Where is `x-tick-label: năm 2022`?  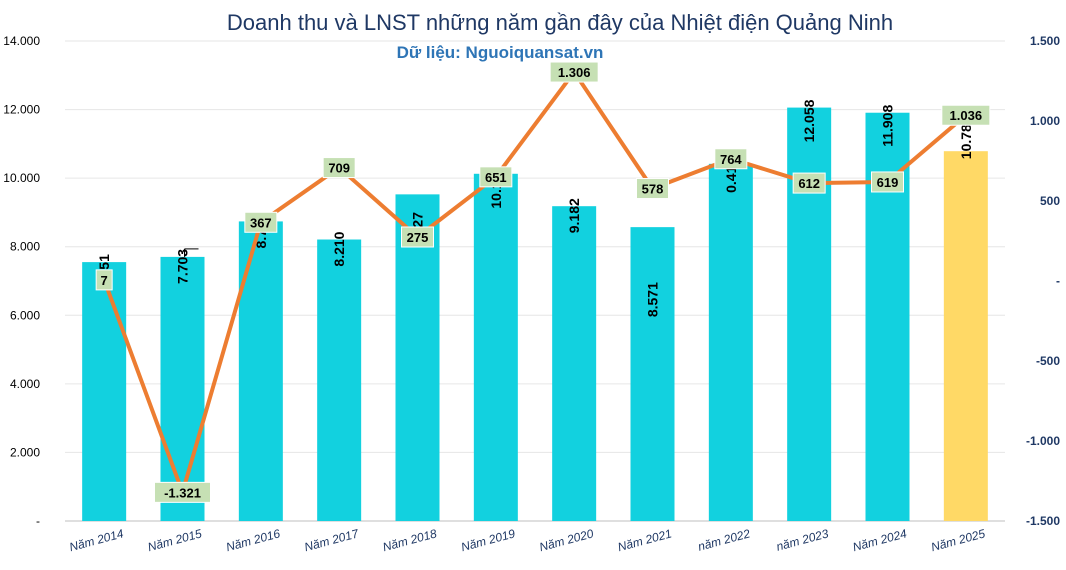
x-tick-label: năm 2022 is located at coordinates (723, 539).